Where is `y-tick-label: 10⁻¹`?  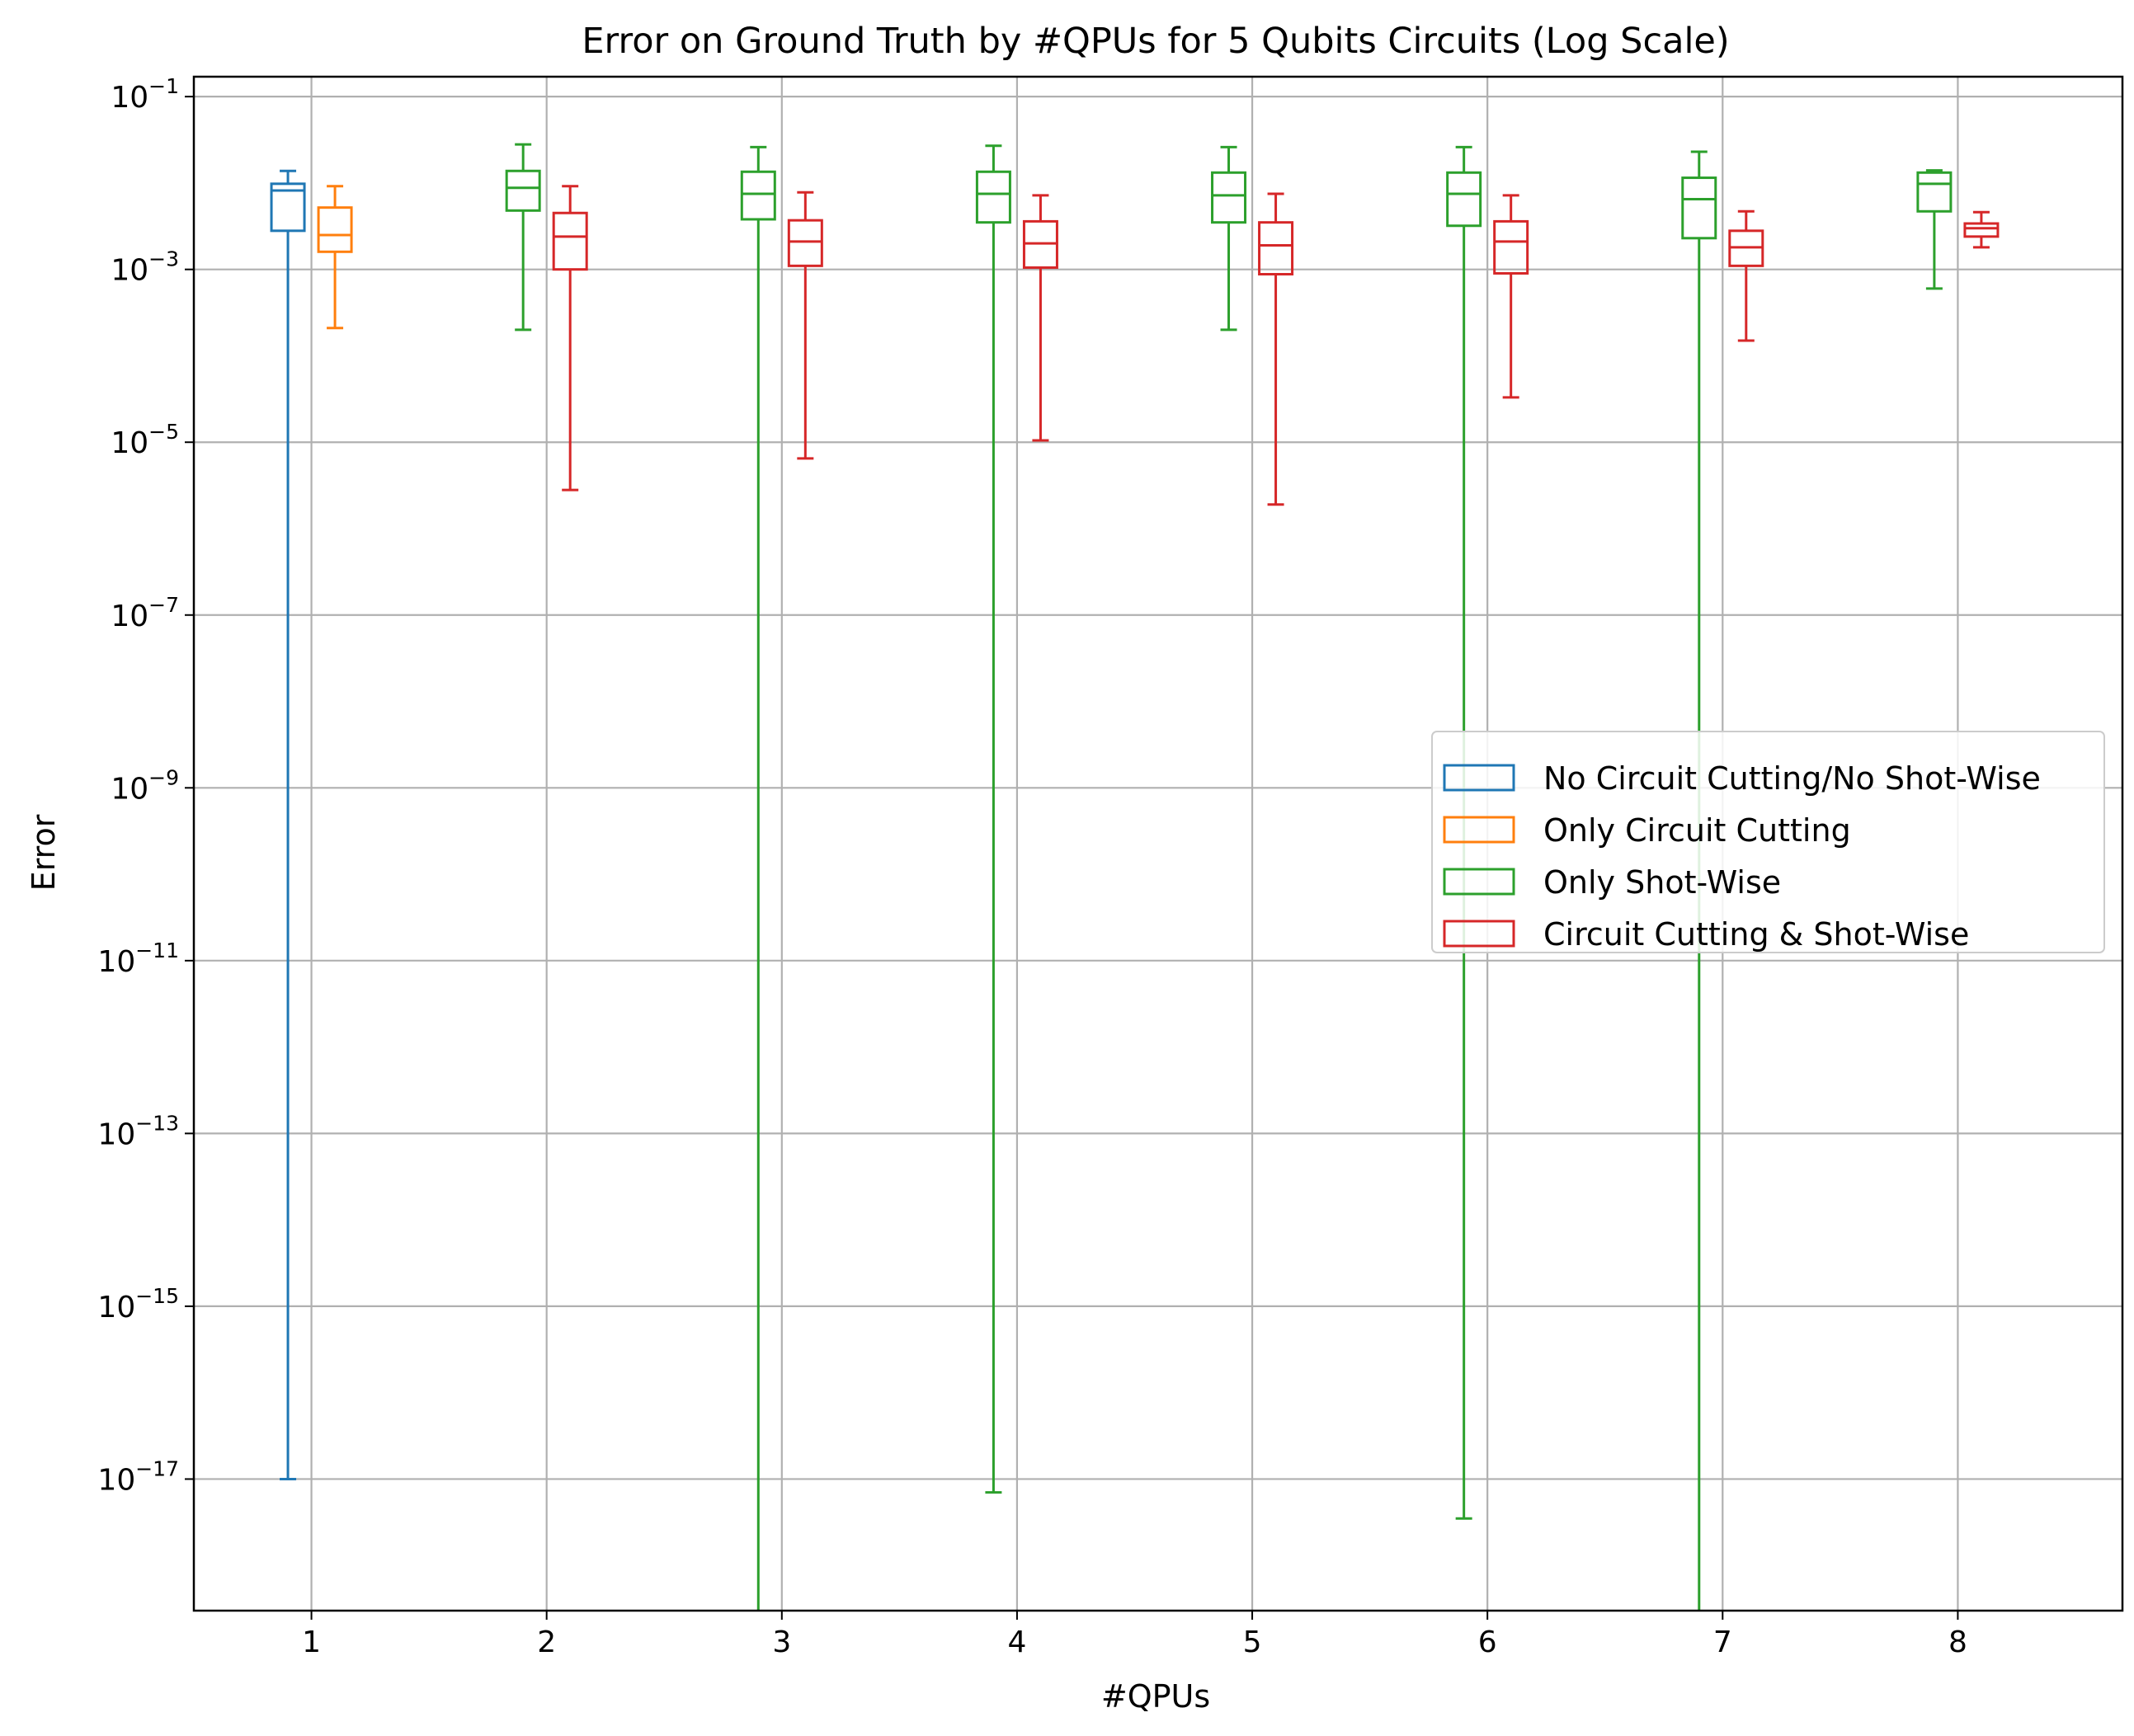
y-tick-label: 10⁻¹ is located at coordinates (145, 94).